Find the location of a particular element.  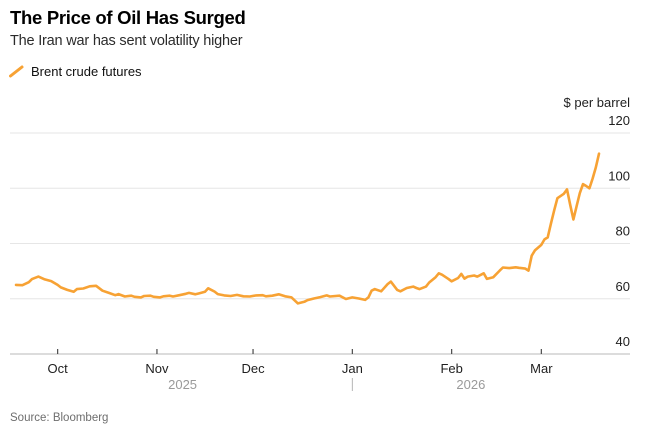

year-label: 2026 is located at coordinates (470, 384).